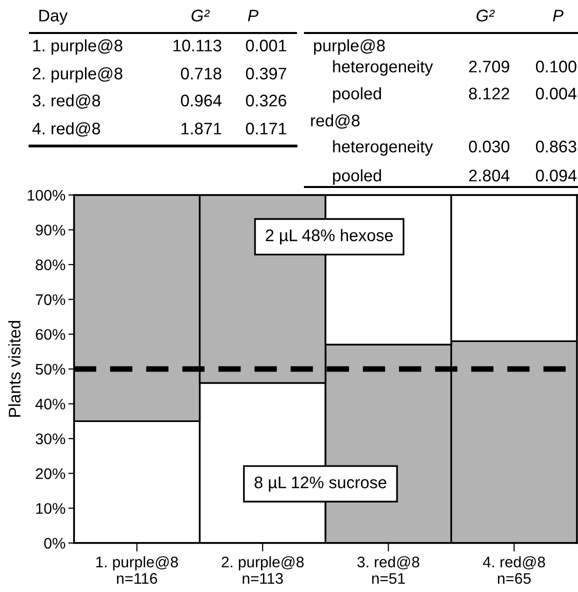  Describe the element at coordinates (489, 176) in the screenshot. I see `text: 2.804` at that location.